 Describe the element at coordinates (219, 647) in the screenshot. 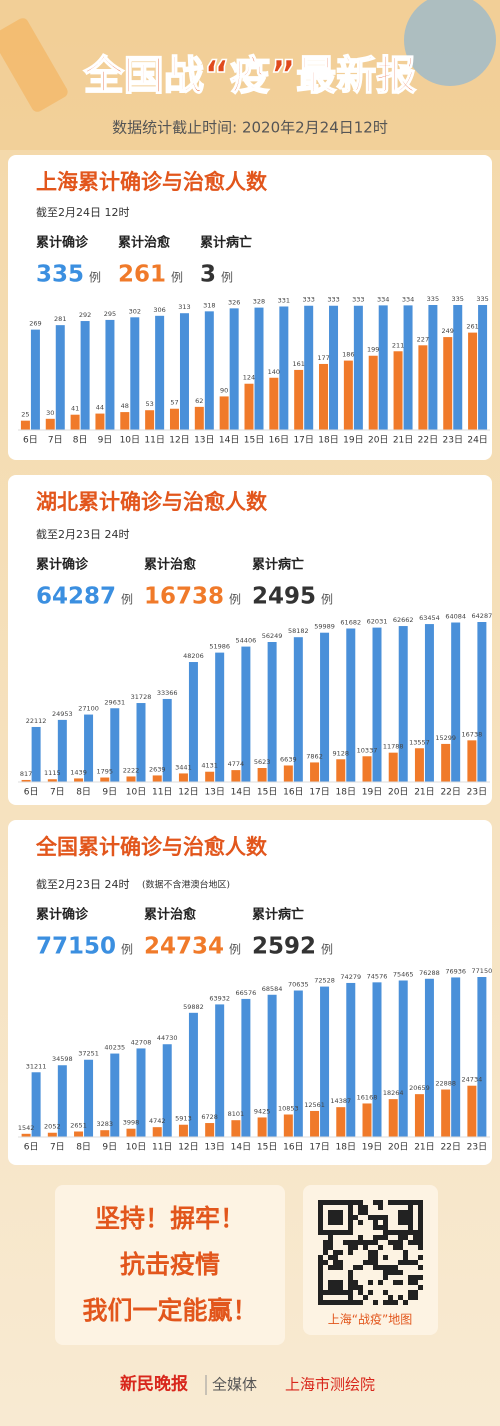

I see `value-label: 51986` at that location.